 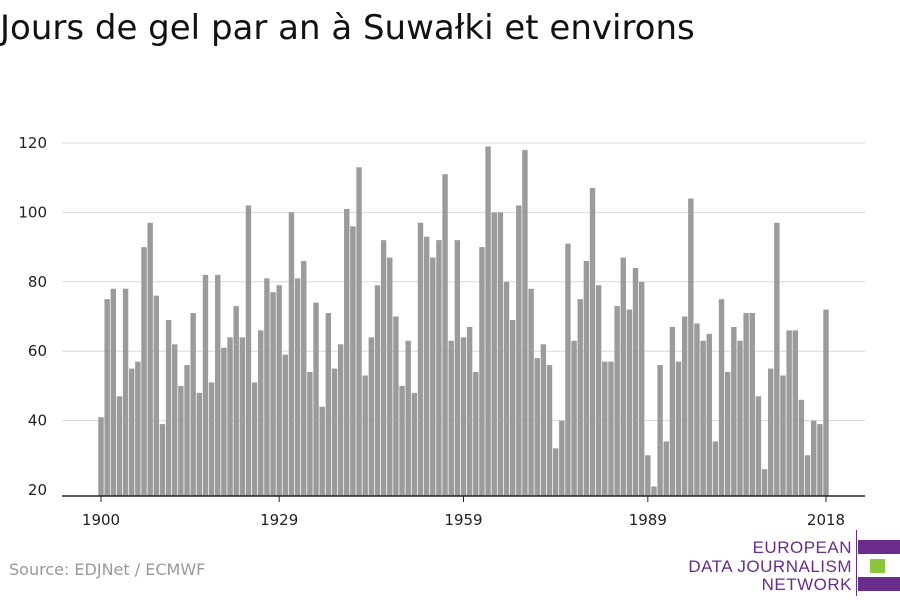 What do you see at coordinates (322, 451) in the screenshot?
I see `bar-1936` at bounding box center [322, 451].